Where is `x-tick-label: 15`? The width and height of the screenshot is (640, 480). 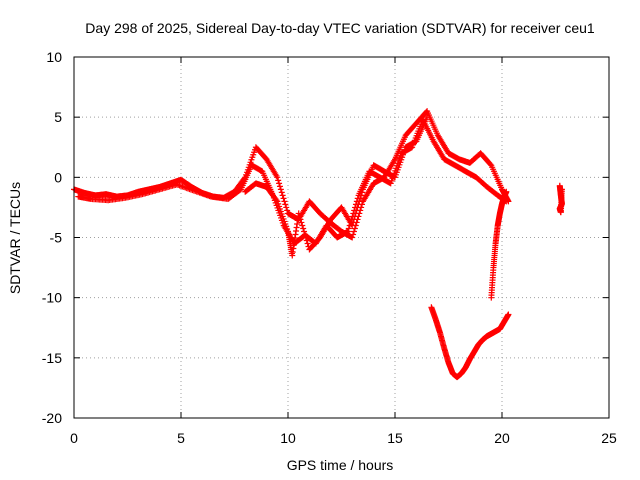 x-tick-label: 15 is located at coordinates (395, 438).